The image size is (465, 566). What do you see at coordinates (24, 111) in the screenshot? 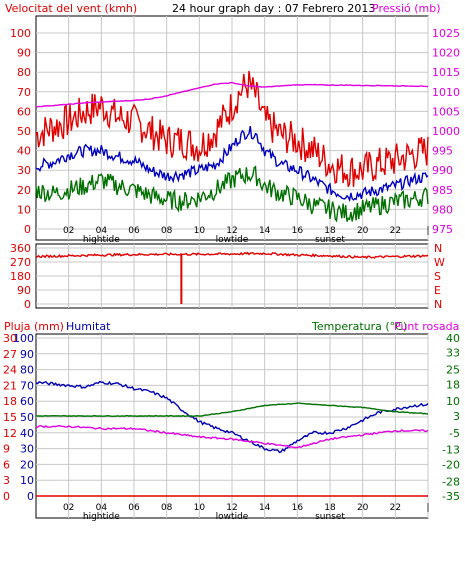
I see `wind-tick-label: 60` at bounding box center [24, 111].